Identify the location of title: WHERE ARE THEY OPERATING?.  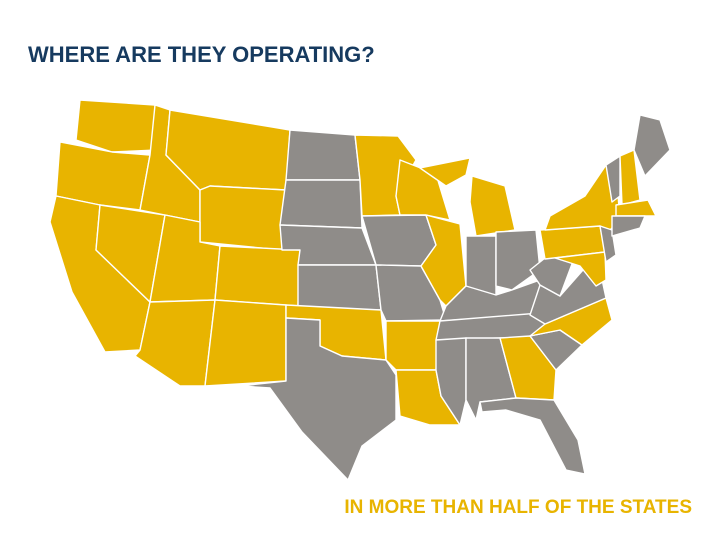
(201, 54).